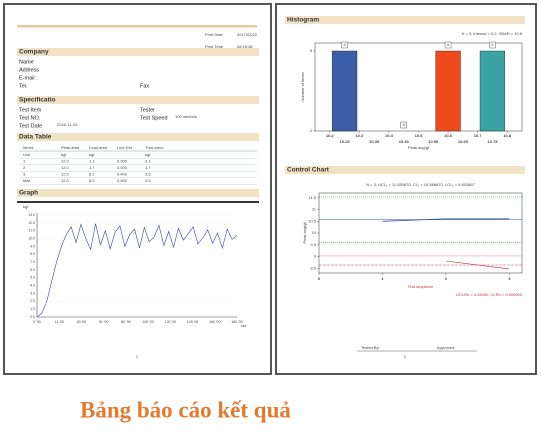 This screenshot has height=432, width=541. Describe the element at coordinates (446, 220) in the screenshot. I see `x-series` at that location.